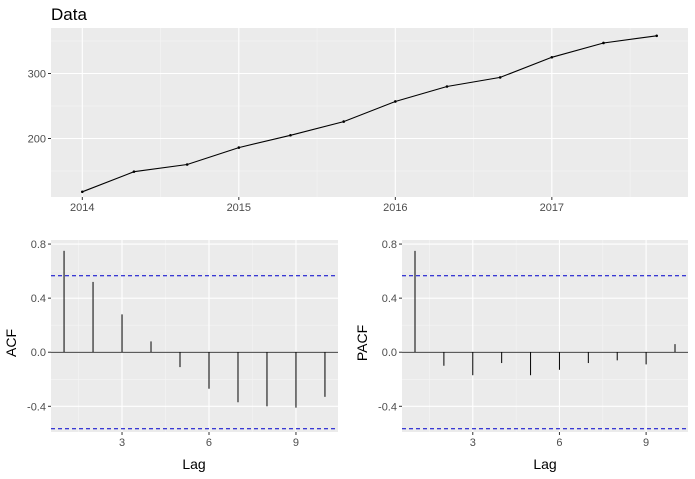 This screenshot has height=479, width=695. Describe the element at coordinates (389, 353) in the screenshot. I see `pacf-y-tick-label: 0.0` at that location.